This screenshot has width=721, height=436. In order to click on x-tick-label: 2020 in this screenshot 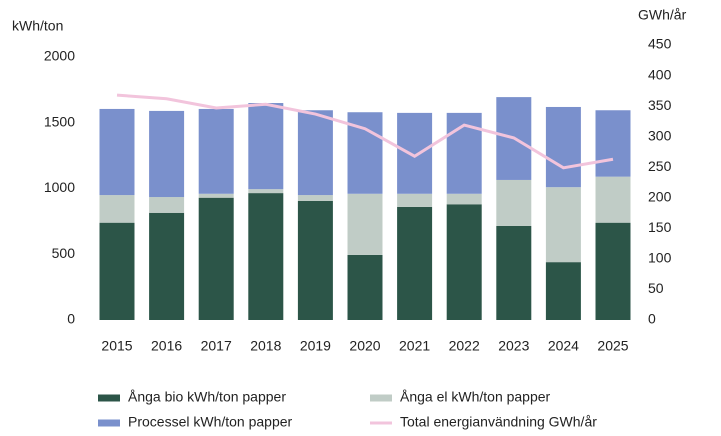, I will do `click(364, 346)`.